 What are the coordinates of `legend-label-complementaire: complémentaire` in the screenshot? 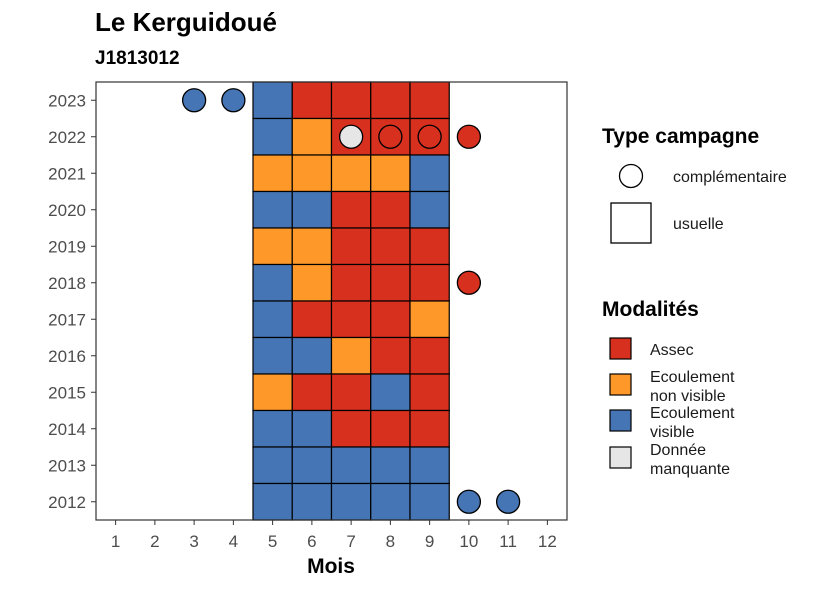 It's located at (730, 177).